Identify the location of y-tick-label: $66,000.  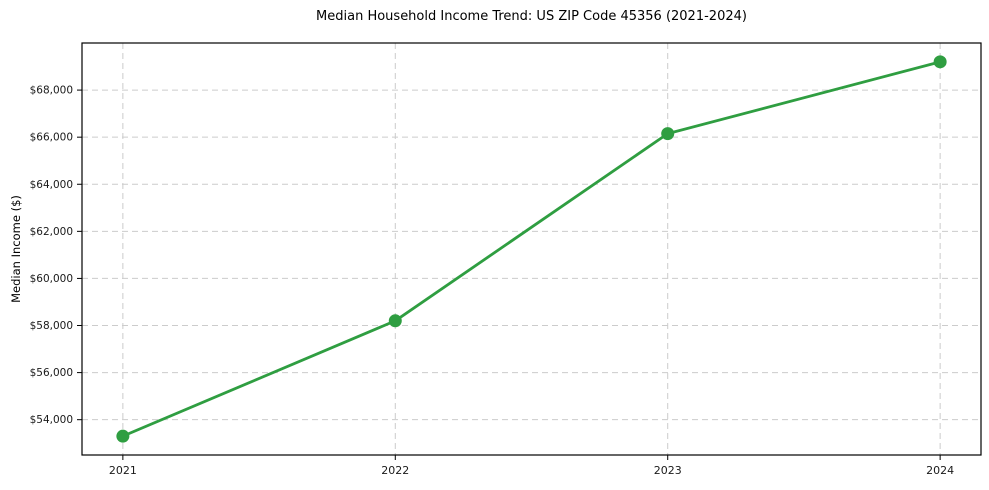
(51, 138).